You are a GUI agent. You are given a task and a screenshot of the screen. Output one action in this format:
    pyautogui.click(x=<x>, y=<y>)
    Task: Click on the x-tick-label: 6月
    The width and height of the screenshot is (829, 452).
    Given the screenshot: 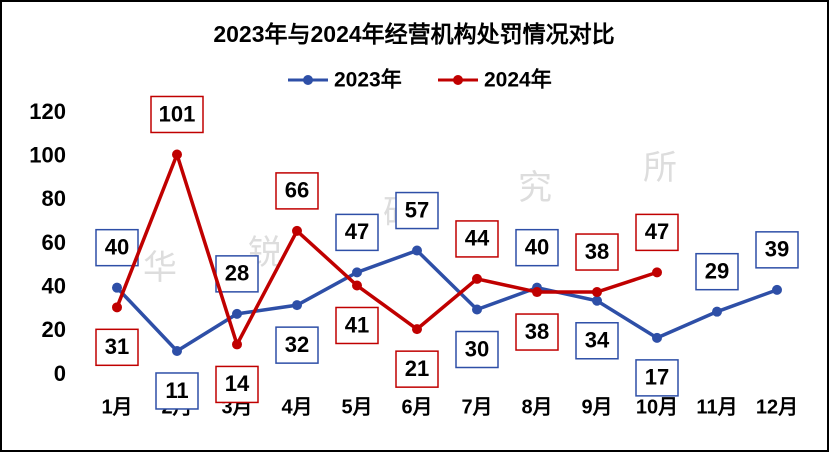 What is the action you would take?
    pyautogui.click(x=416, y=407)
    